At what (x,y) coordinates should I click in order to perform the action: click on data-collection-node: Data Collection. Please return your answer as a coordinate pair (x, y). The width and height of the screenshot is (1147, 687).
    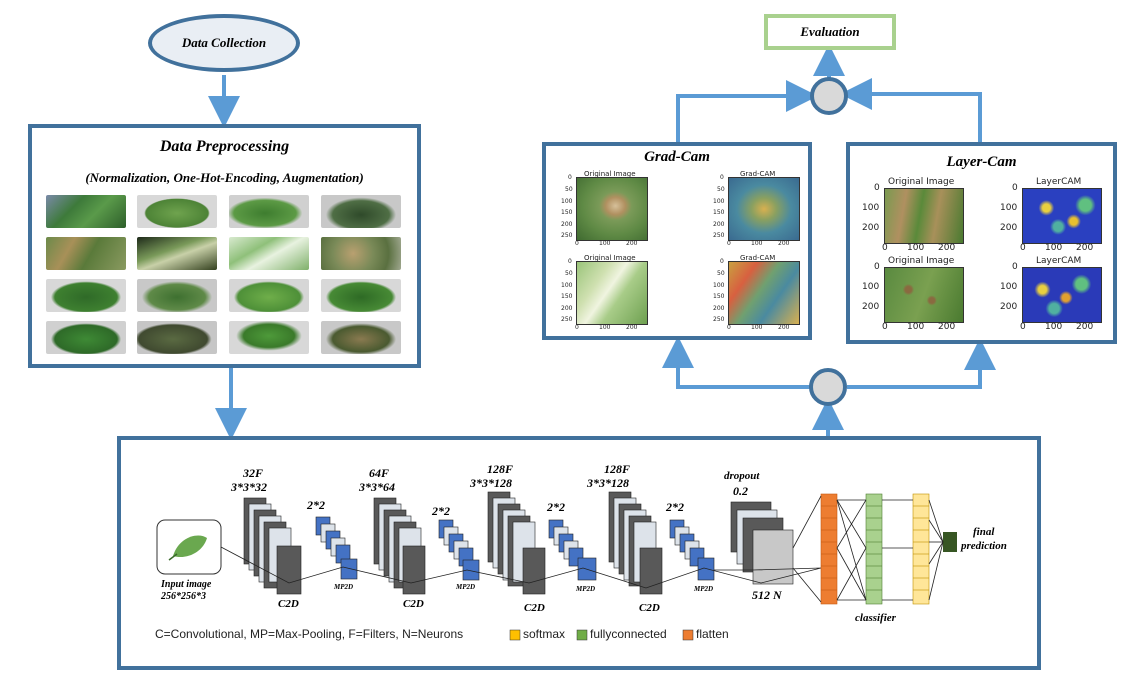
    Looking at the image, I should click on (224, 43).